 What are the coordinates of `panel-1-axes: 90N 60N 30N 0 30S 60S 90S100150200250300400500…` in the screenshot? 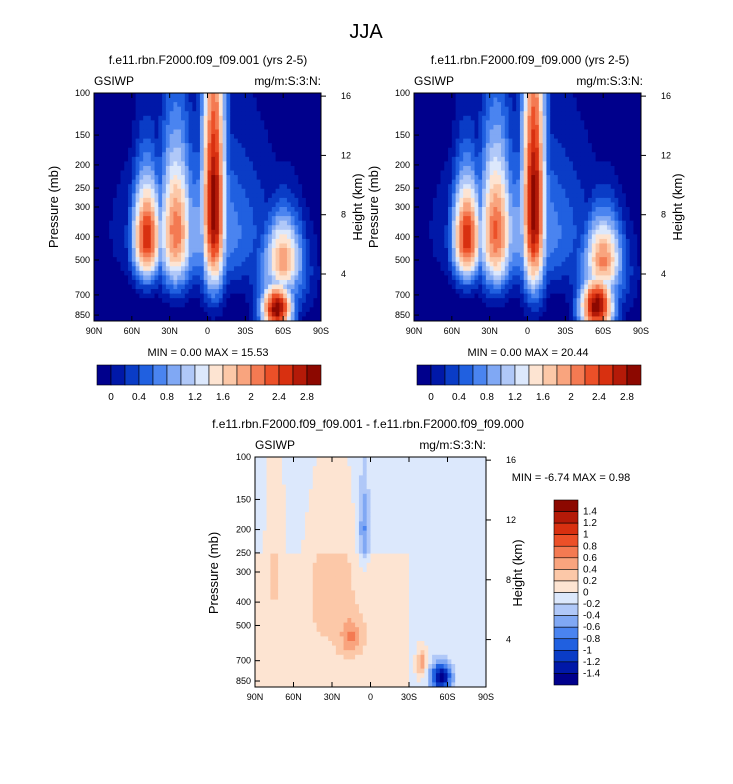 It's located at (213, 212).